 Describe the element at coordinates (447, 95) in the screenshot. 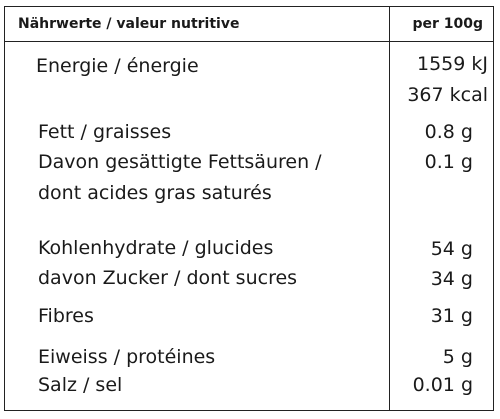

I see `row-energy-kcal-value: 367 kcal` at that location.